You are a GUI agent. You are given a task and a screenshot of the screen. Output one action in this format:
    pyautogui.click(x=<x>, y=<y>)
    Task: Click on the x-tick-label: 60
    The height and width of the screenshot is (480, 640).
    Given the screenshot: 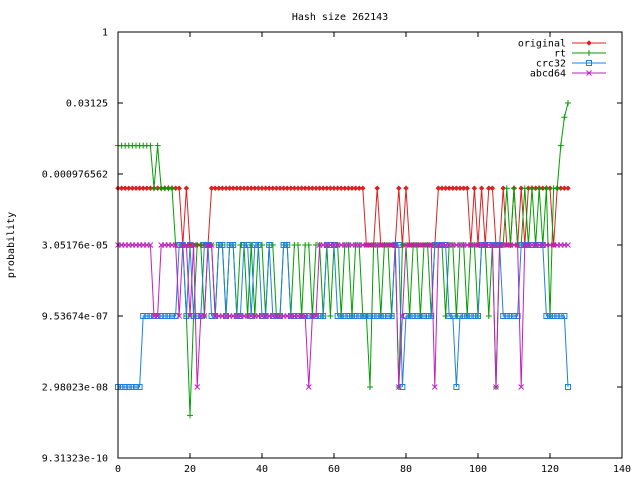 What is the action you would take?
    pyautogui.click(x=334, y=469)
    